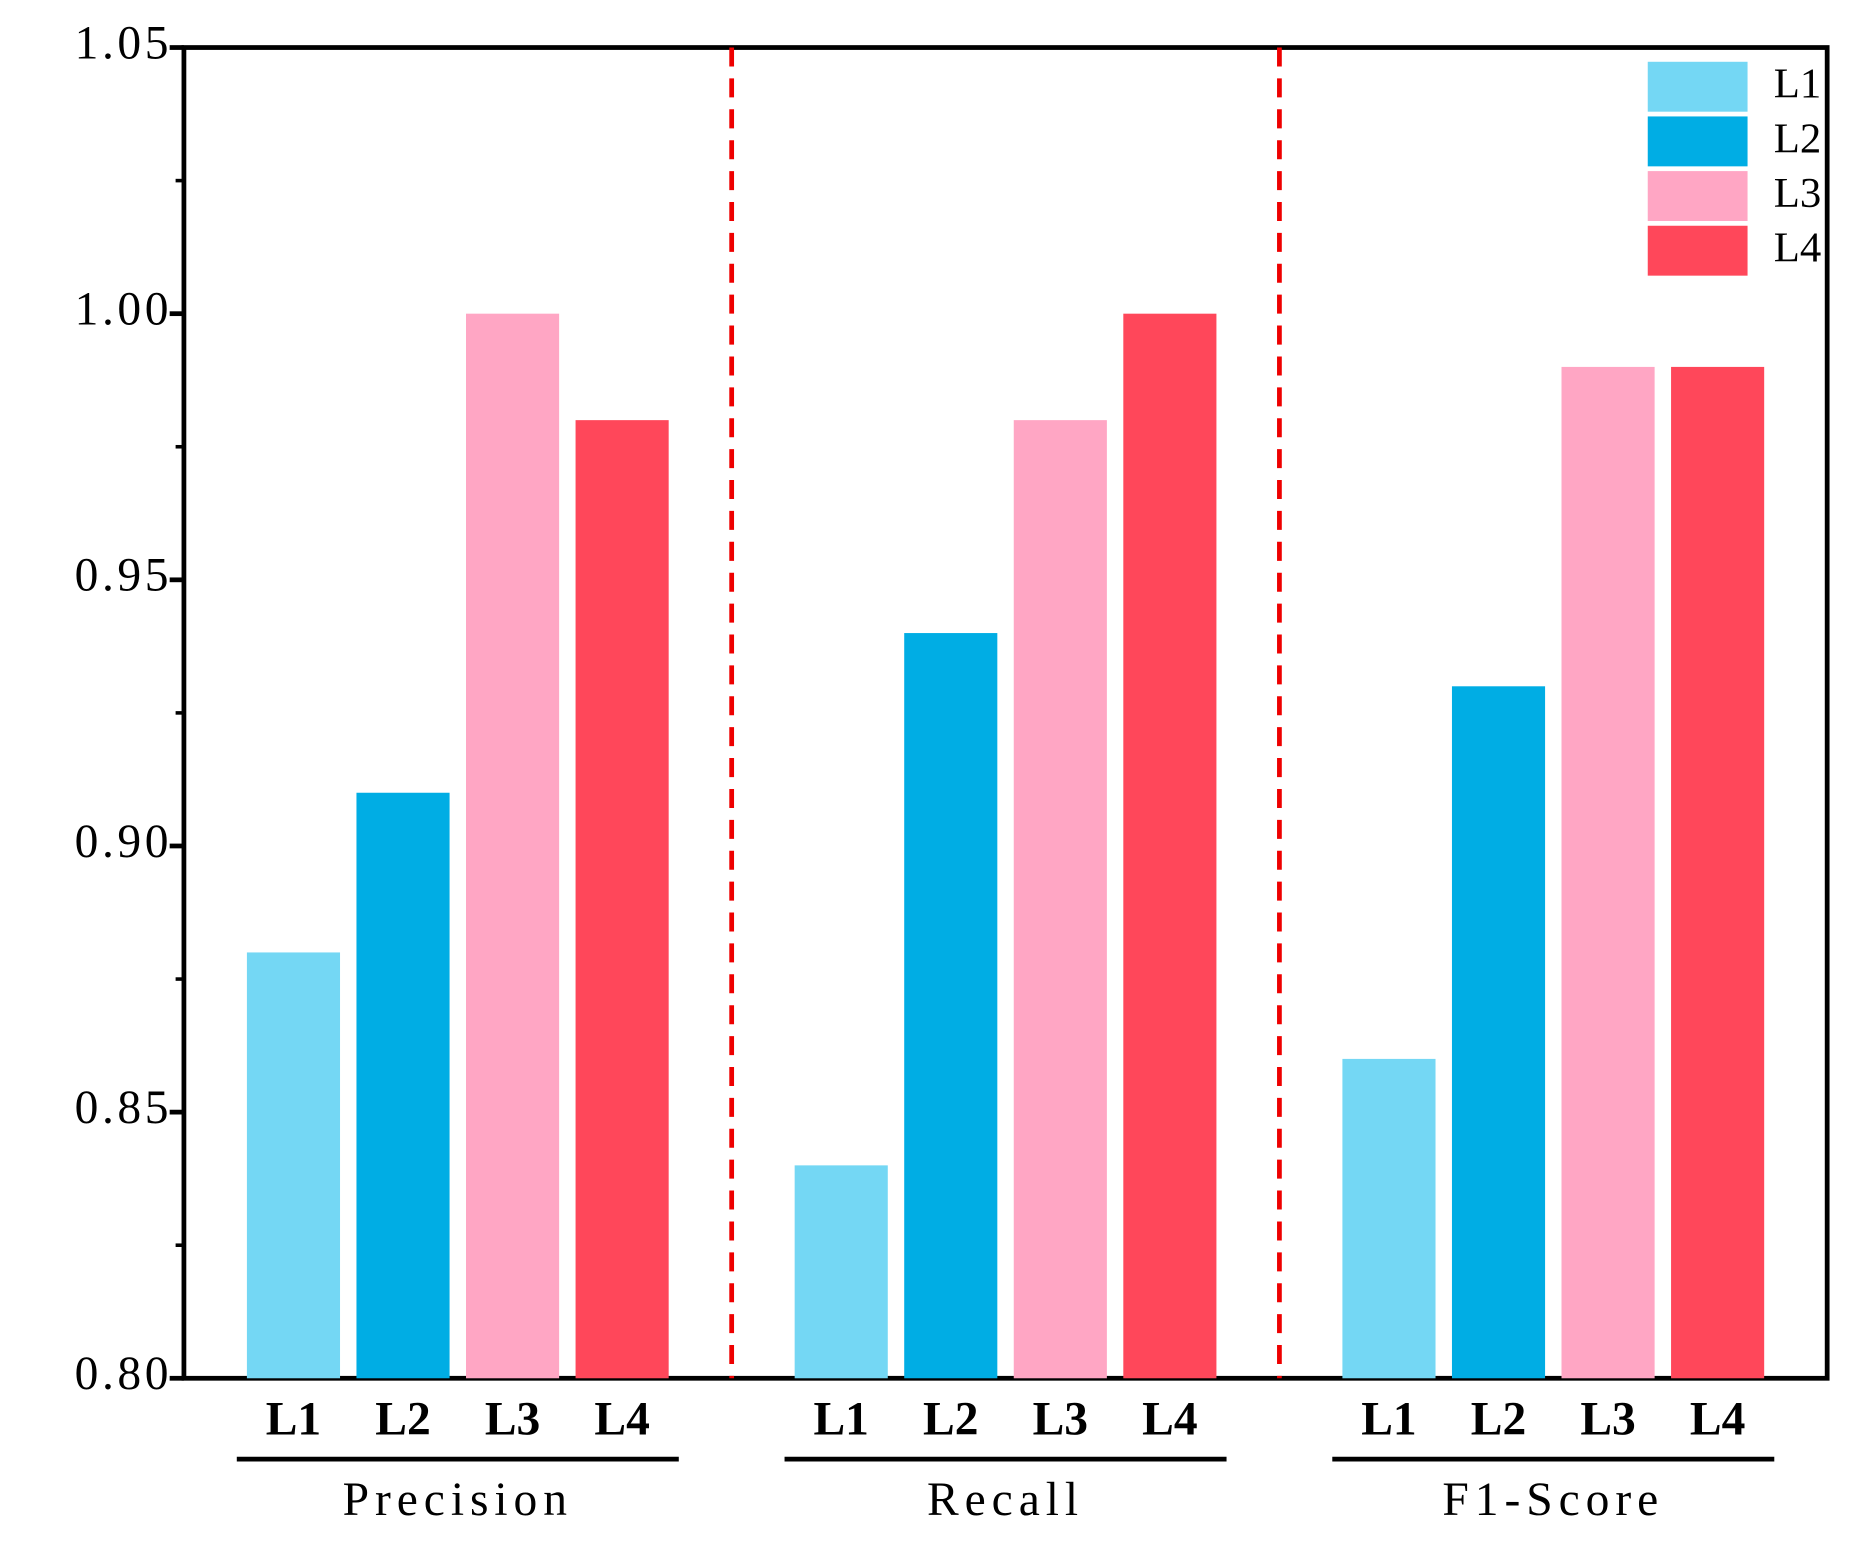  I want to click on y-tick-label: 0.95, so click(123, 576).